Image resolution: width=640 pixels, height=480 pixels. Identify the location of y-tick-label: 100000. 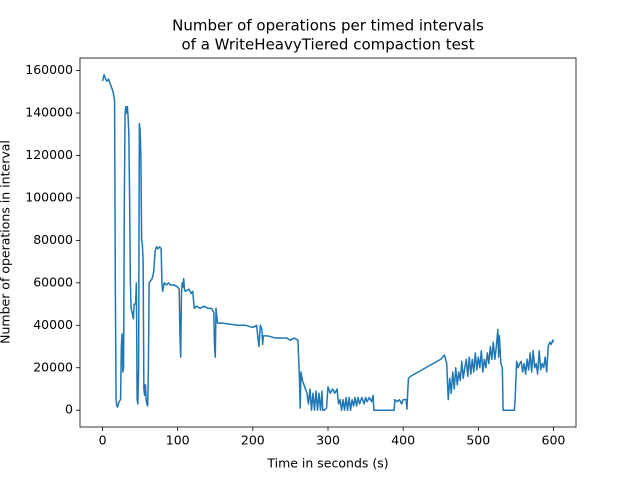
(49, 196).